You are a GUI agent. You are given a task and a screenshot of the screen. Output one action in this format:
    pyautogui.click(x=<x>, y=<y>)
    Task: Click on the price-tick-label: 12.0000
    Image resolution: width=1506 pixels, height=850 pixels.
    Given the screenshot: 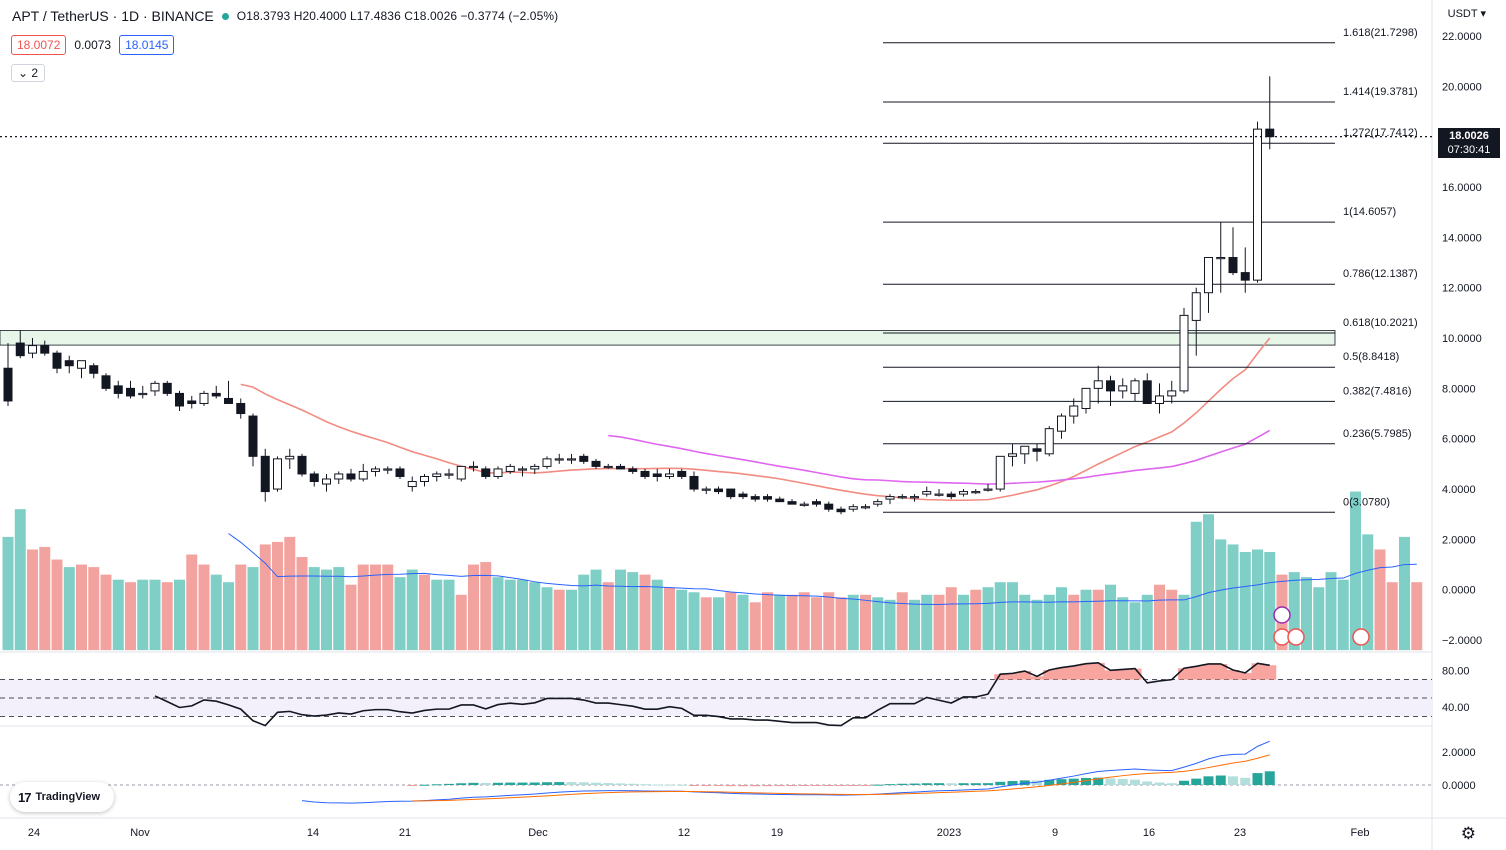 What is the action you would take?
    pyautogui.click(x=1462, y=289)
    